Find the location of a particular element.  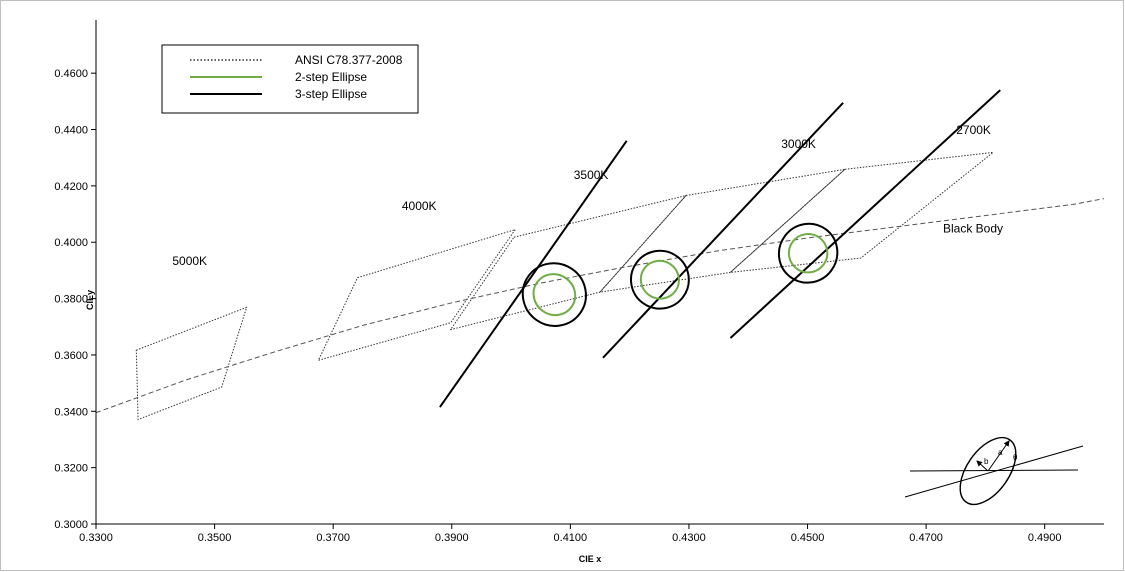

y-tick-label: 0.4000 is located at coordinates (71, 243).